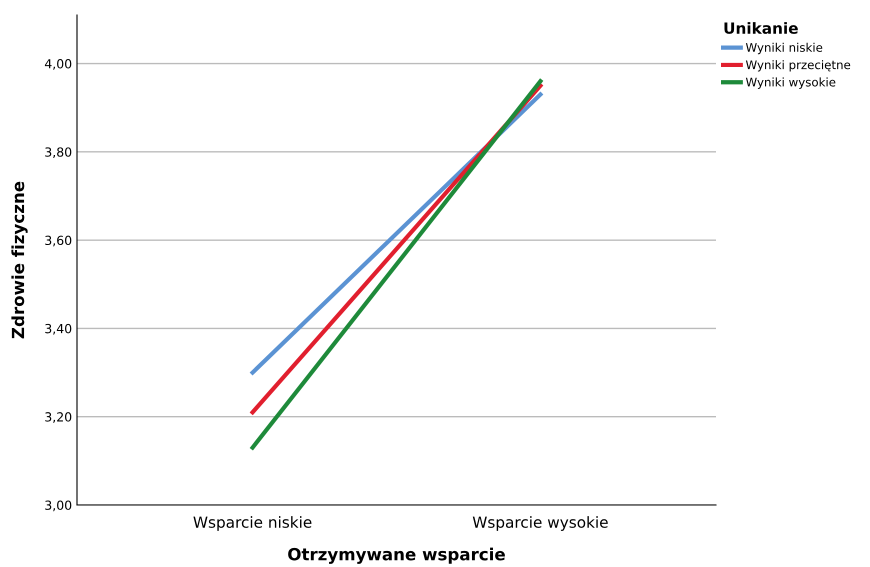 The image size is (870, 567). I want to click on y-tick-label: 4,00, so click(58, 64).